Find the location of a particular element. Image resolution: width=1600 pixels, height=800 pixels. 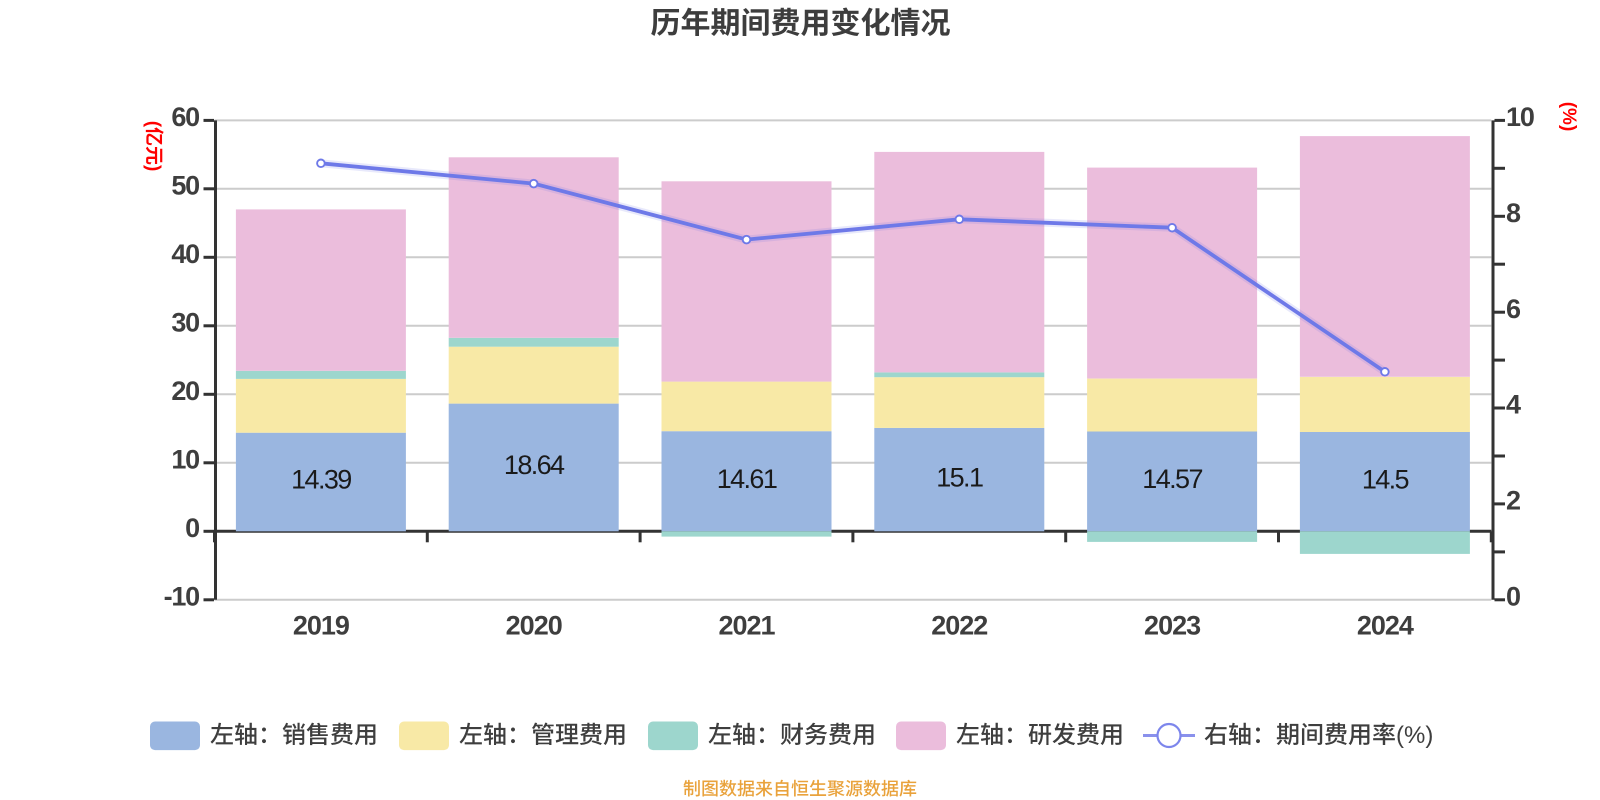

svg-text: 14.61 is located at coordinates (747, 479).